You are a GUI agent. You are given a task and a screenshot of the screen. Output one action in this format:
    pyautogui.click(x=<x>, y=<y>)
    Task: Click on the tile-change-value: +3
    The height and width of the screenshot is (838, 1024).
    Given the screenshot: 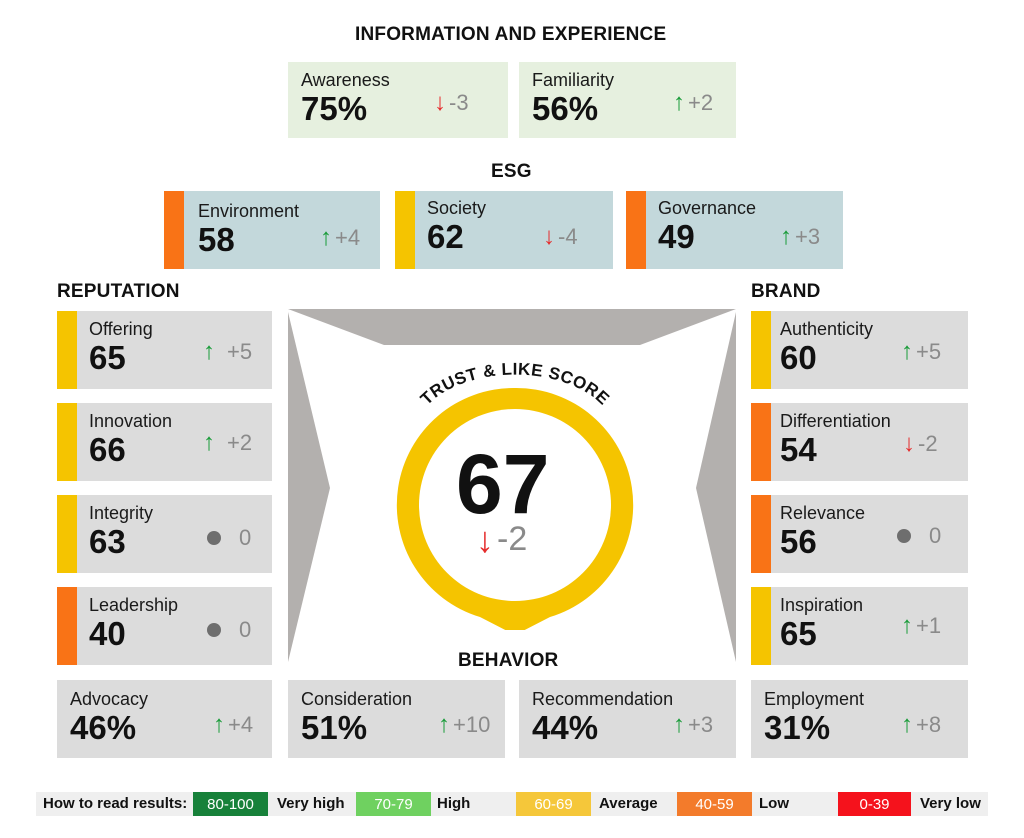 What is the action you would take?
    pyautogui.click(x=808, y=236)
    